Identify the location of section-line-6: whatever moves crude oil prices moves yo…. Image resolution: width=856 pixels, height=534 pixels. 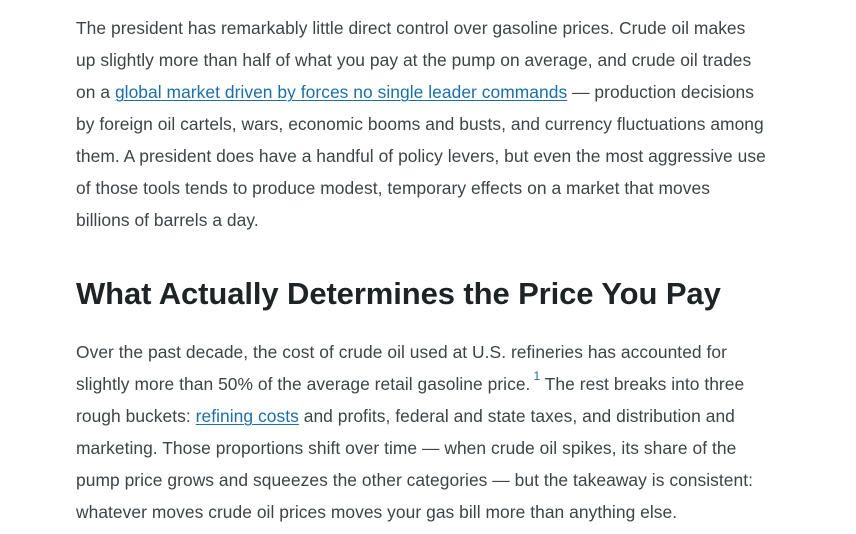
(377, 512).